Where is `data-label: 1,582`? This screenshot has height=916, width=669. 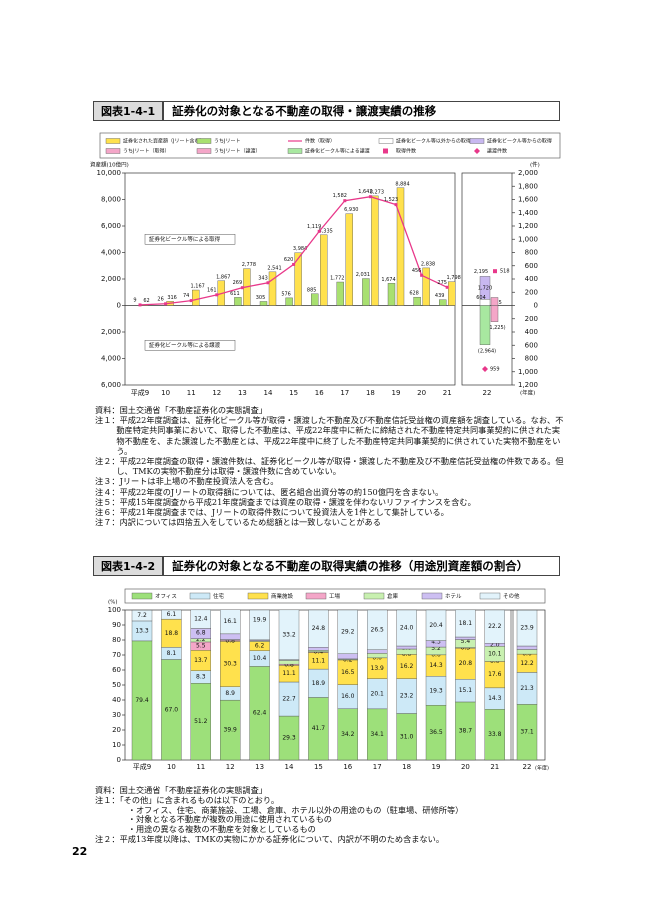
data-label: 1,582 is located at coordinates (340, 196).